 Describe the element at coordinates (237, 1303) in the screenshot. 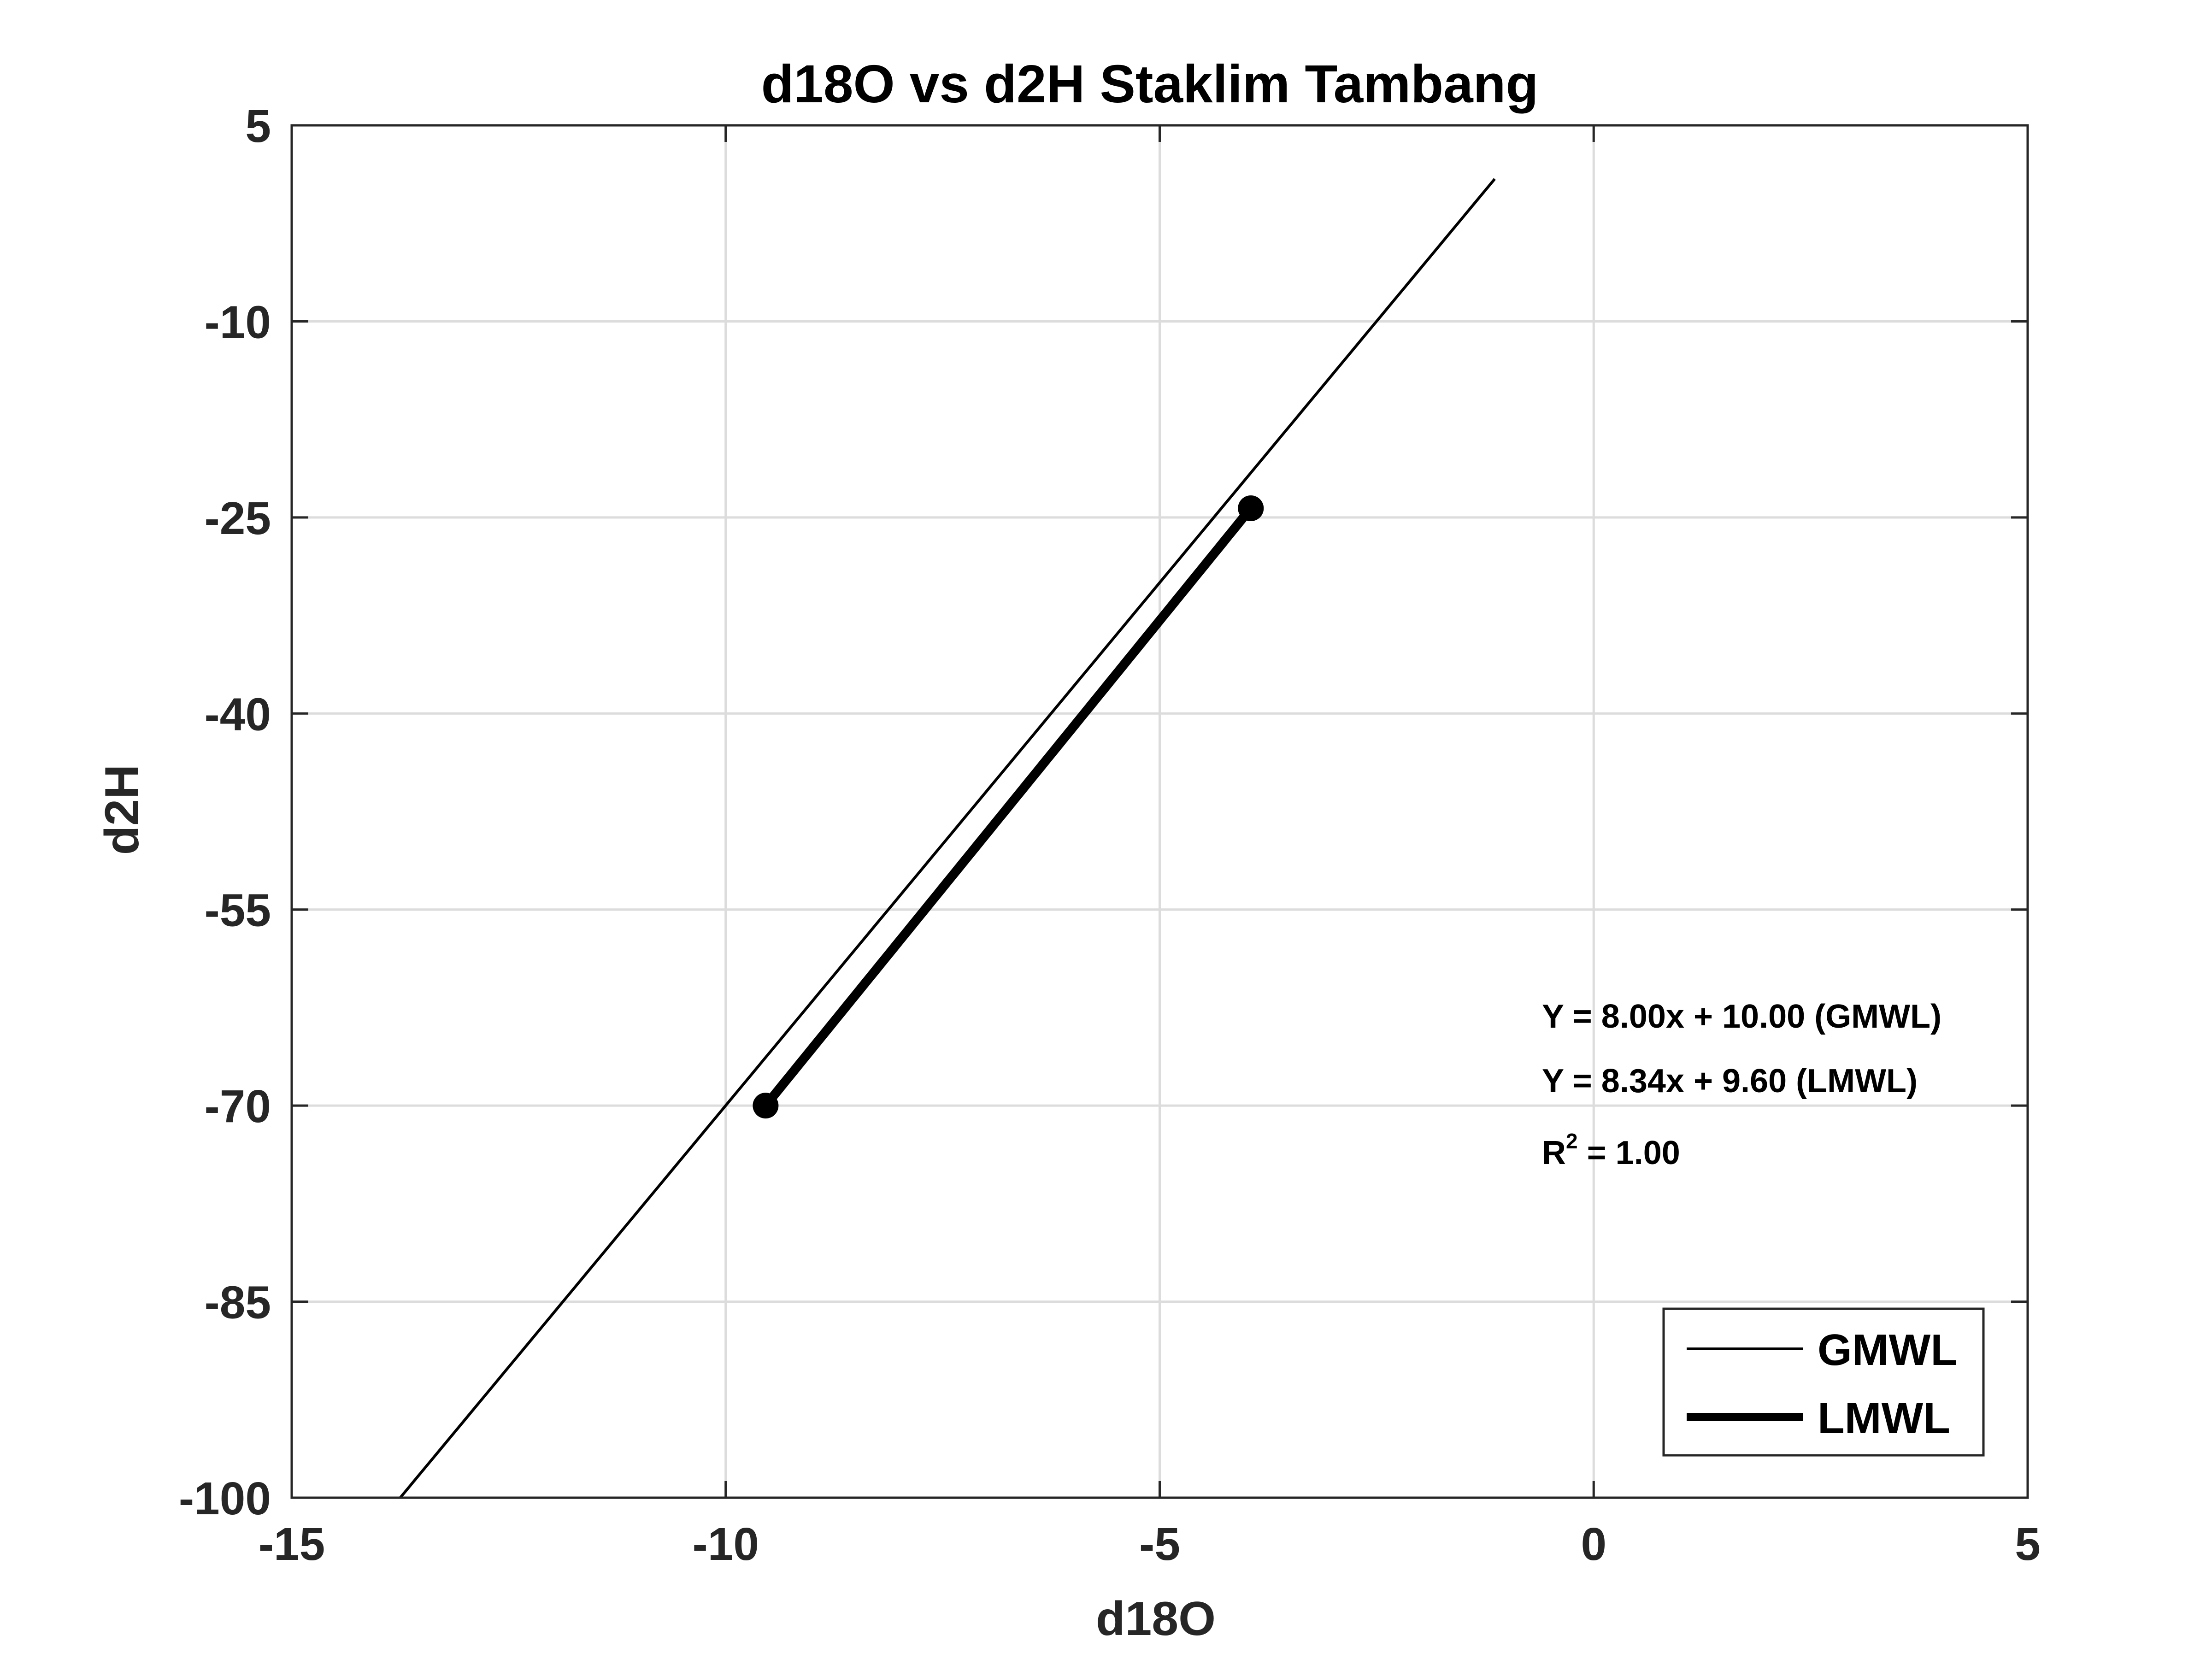

I see `y-tick-label: -85` at that location.